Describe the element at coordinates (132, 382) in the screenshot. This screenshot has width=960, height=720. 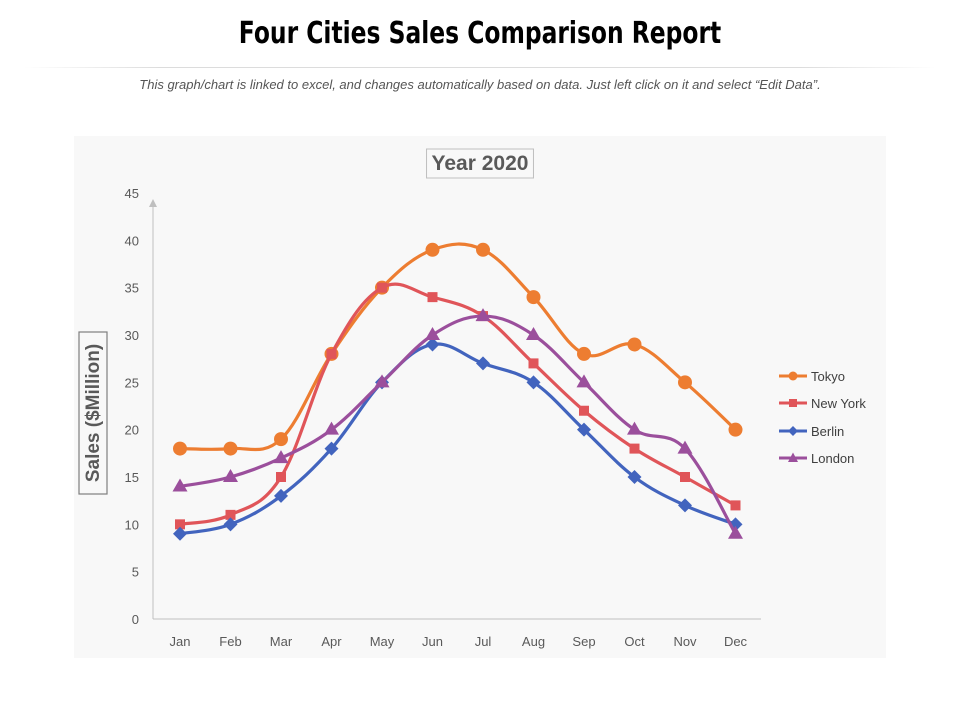
I see `y-tick-label: 25` at that location.